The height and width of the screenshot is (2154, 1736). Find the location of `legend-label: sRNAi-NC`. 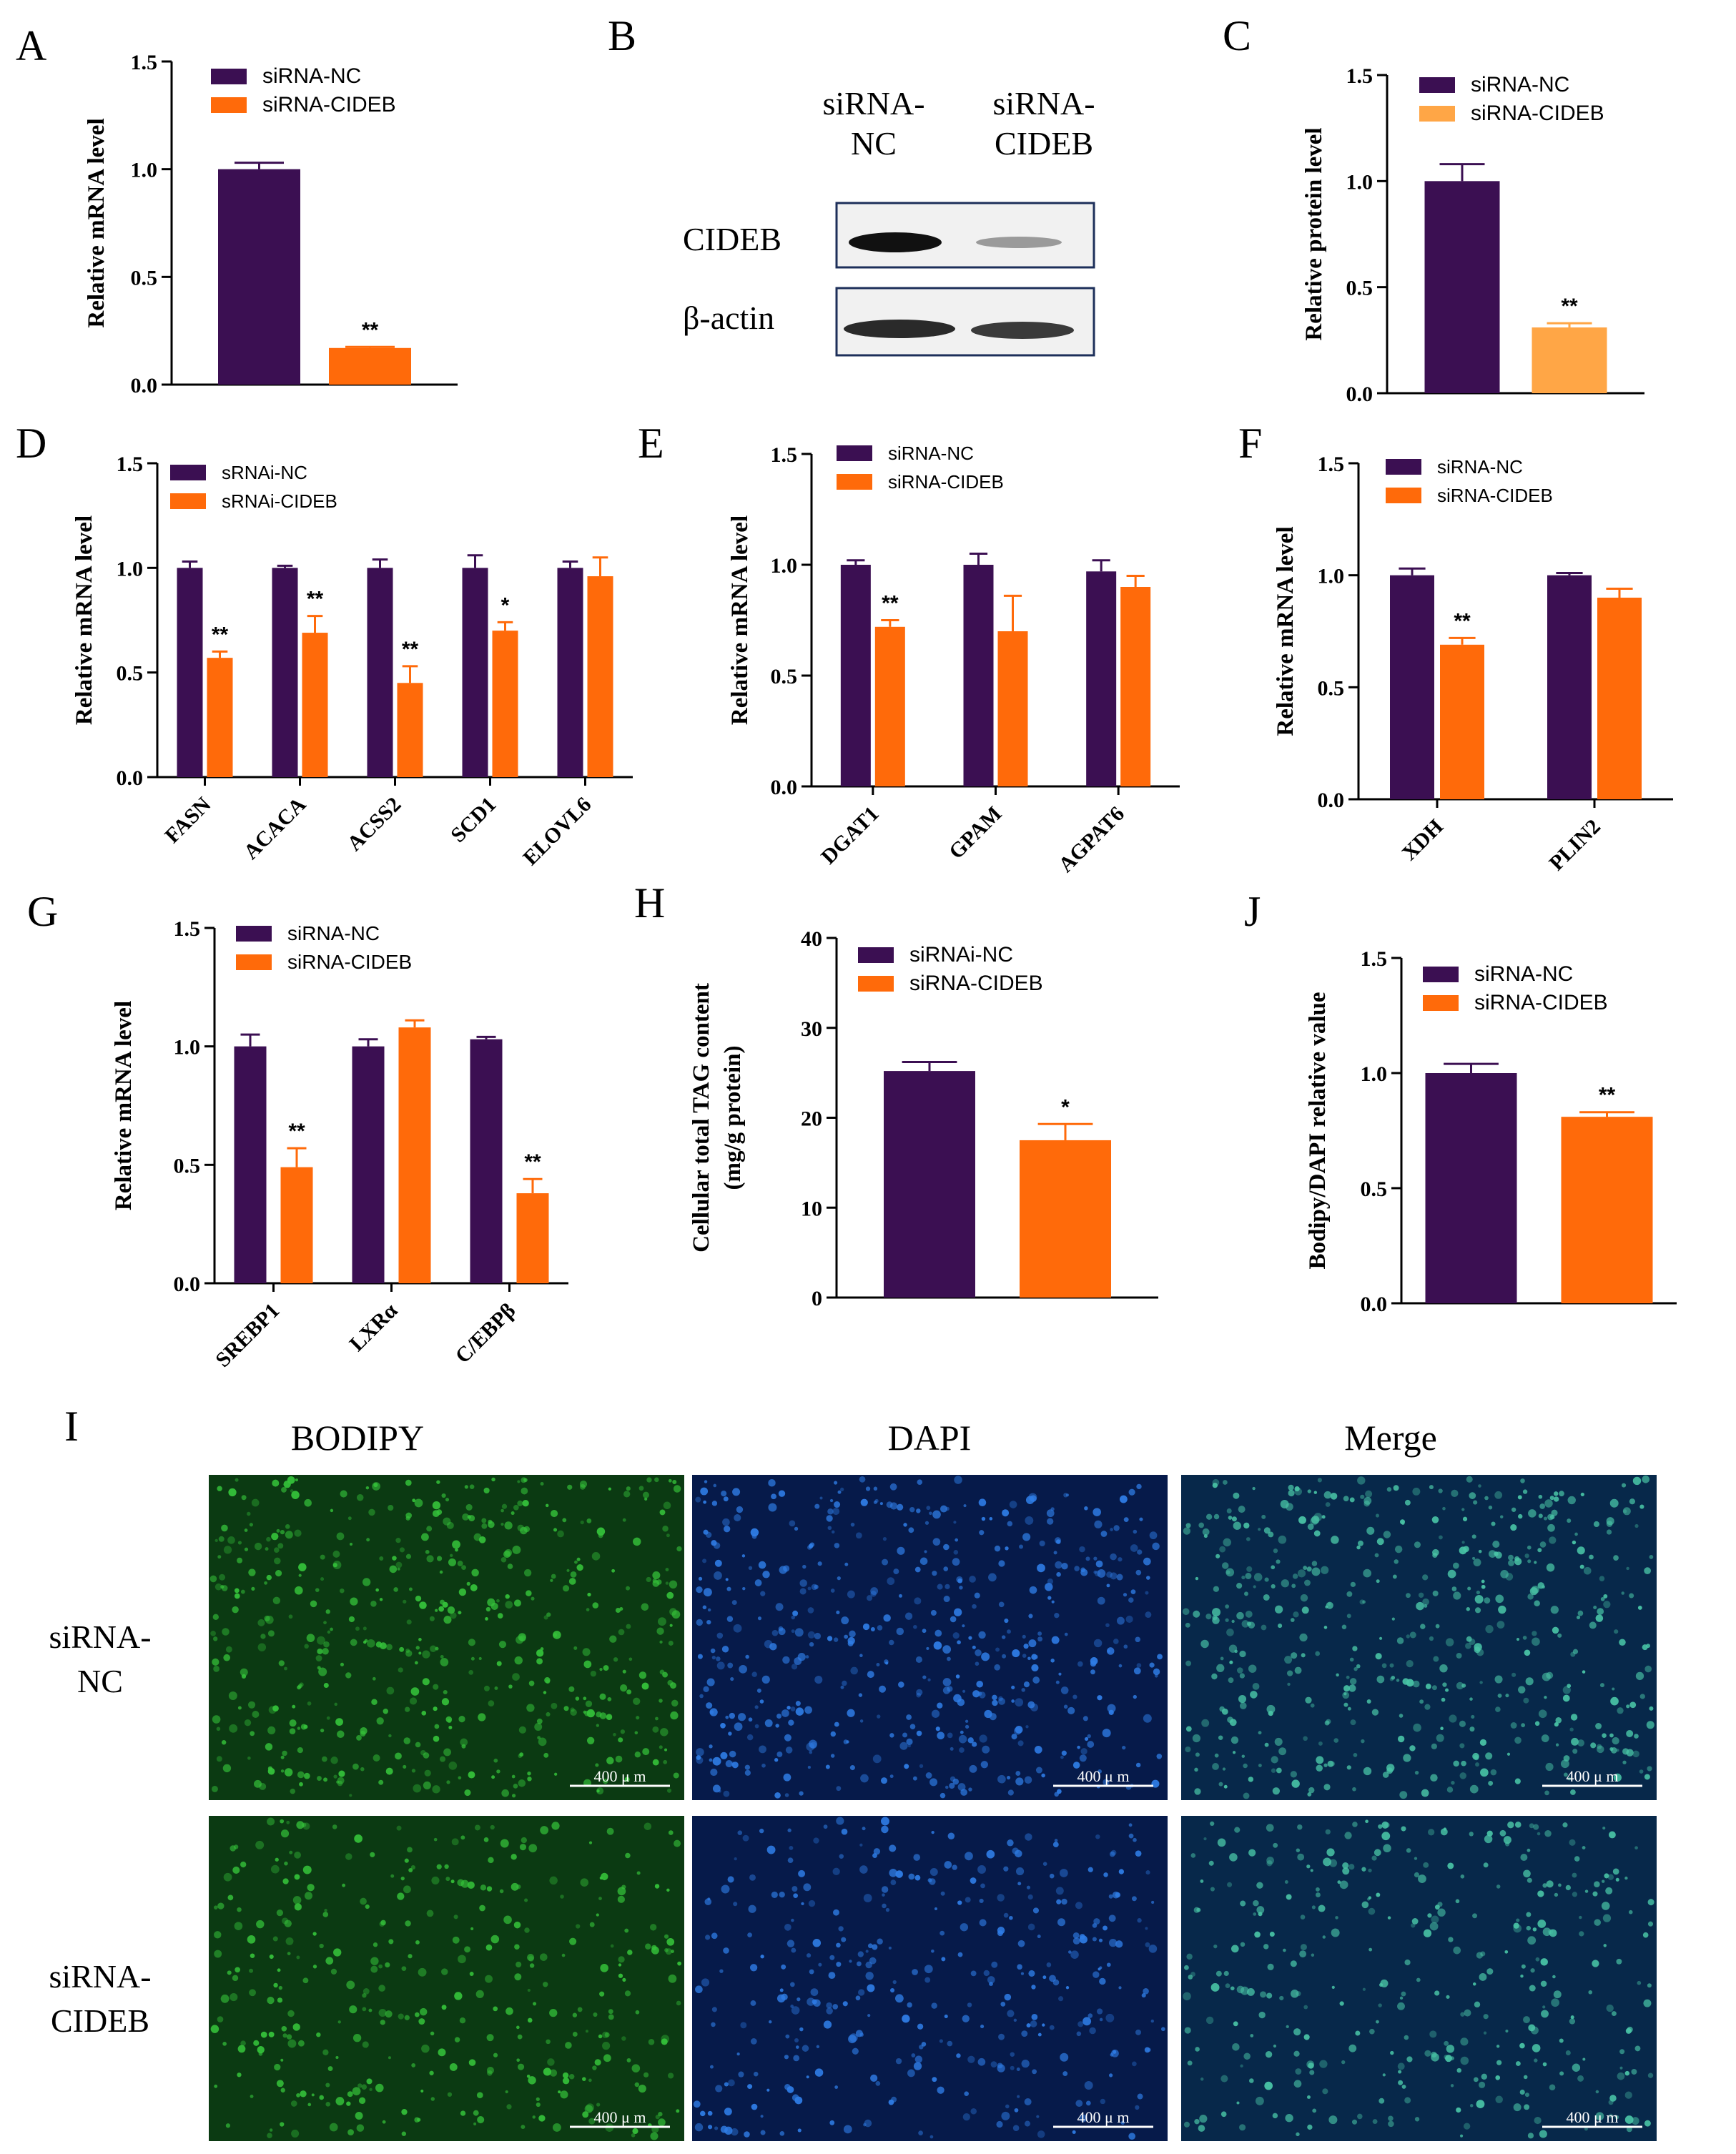

legend-label: sRNAi-NC is located at coordinates (264, 472).